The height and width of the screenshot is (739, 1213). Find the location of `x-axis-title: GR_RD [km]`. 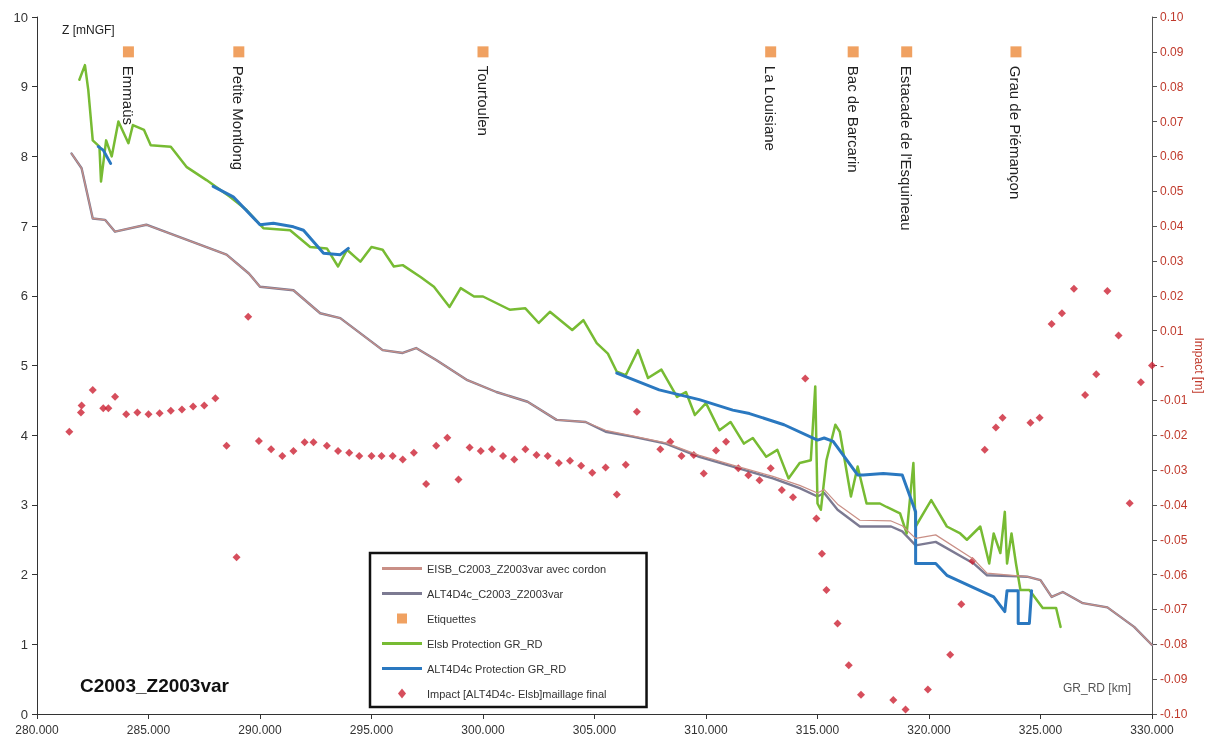

x-axis-title: GR_RD [km] is located at coordinates (1097, 688).